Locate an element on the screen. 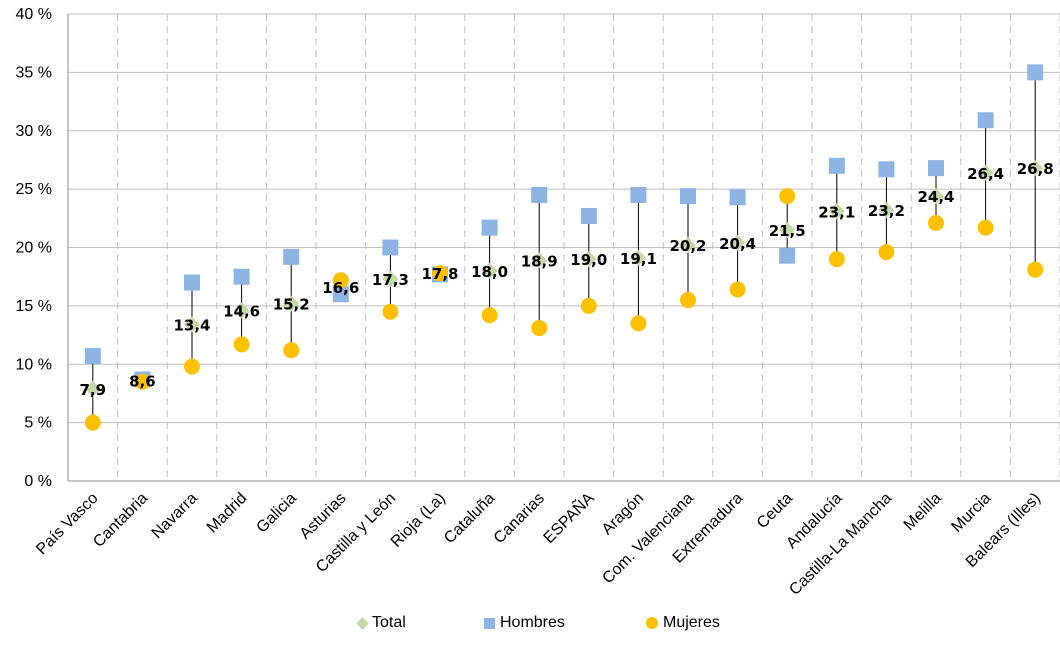 The height and width of the screenshot is (656, 1060). category-label: Madrid is located at coordinates (227, 513).